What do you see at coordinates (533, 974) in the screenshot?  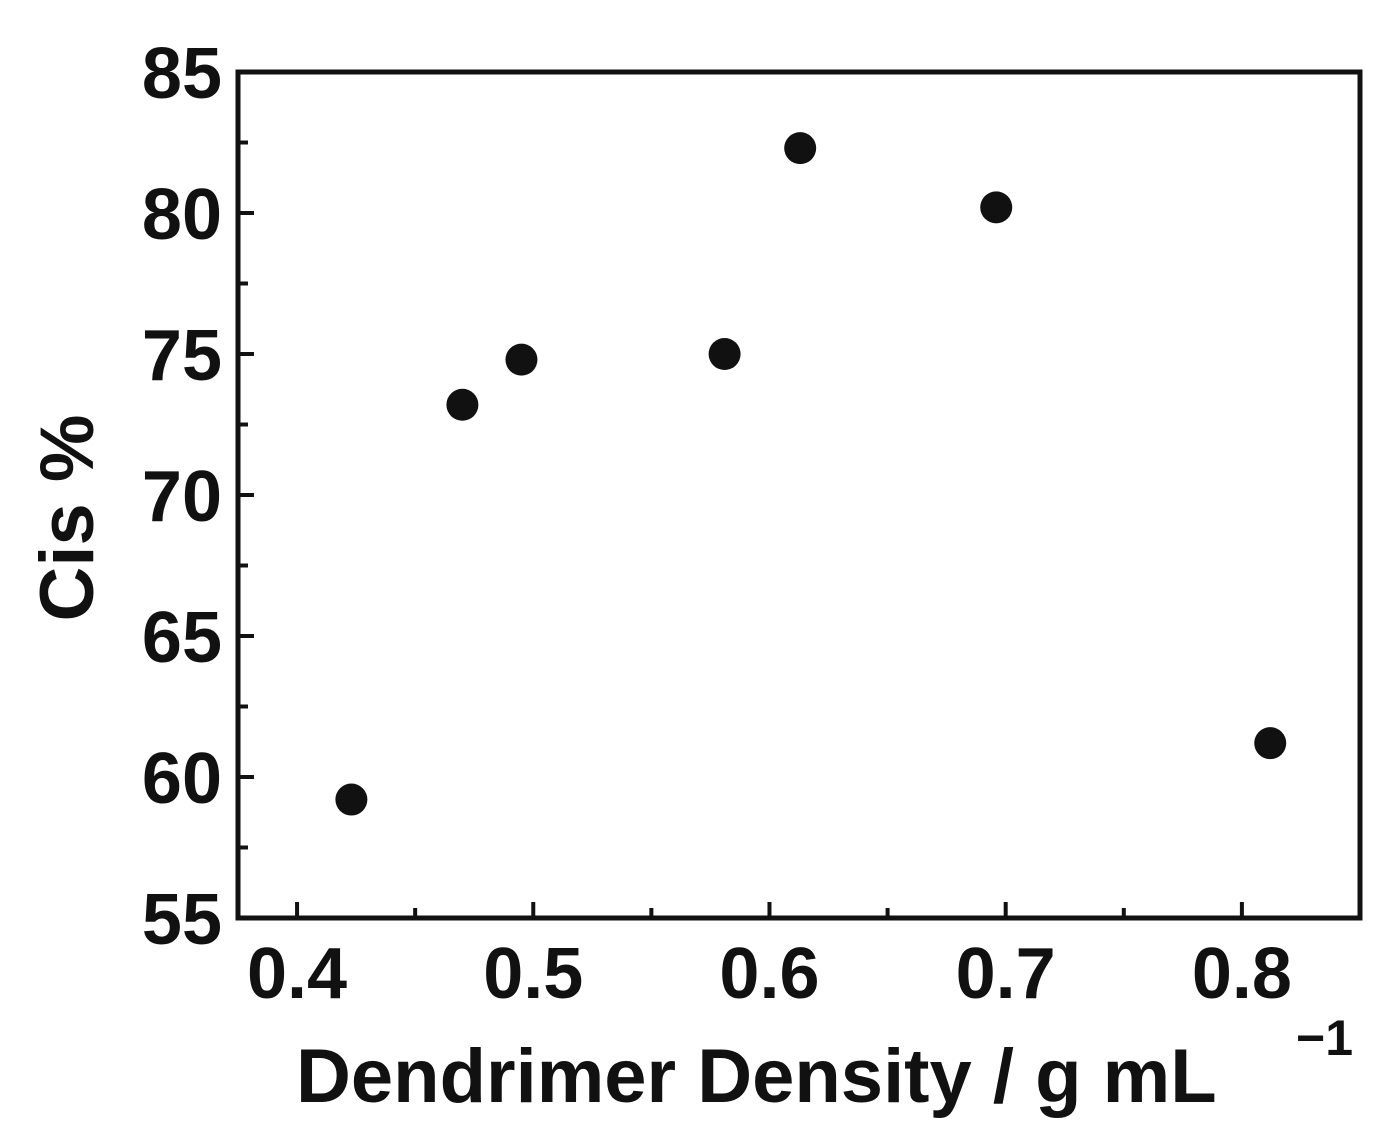 I see `x-tick-label: 0.5` at bounding box center [533, 974].